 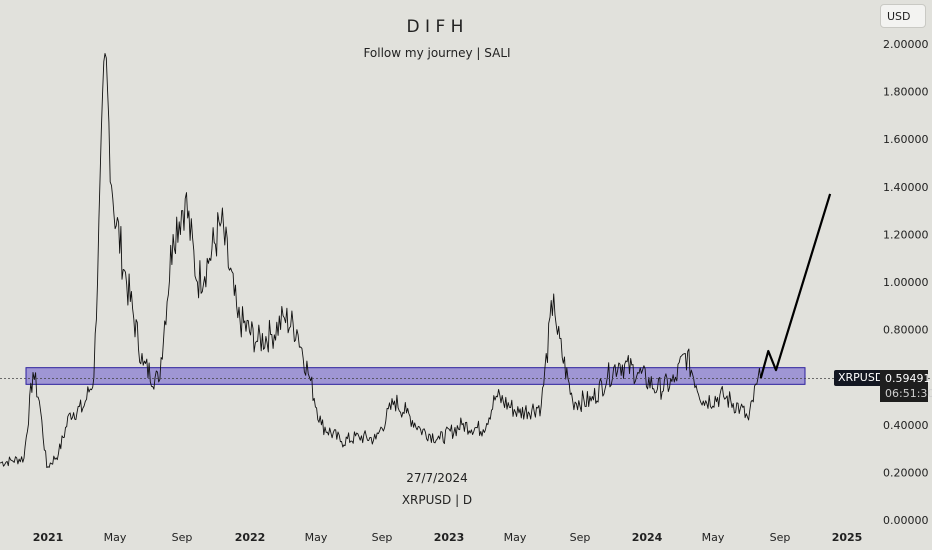 I want to click on y-tick-label: 0.20000, so click(x=906, y=472).